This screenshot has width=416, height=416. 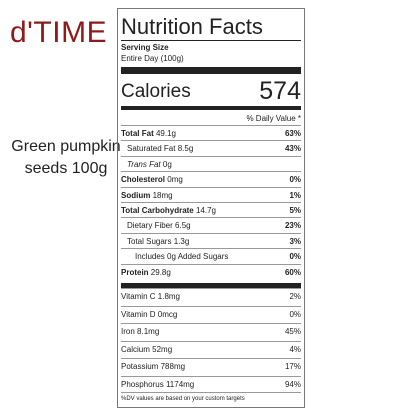 I want to click on nutrient-amount: 8.5g, so click(x=185, y=149).